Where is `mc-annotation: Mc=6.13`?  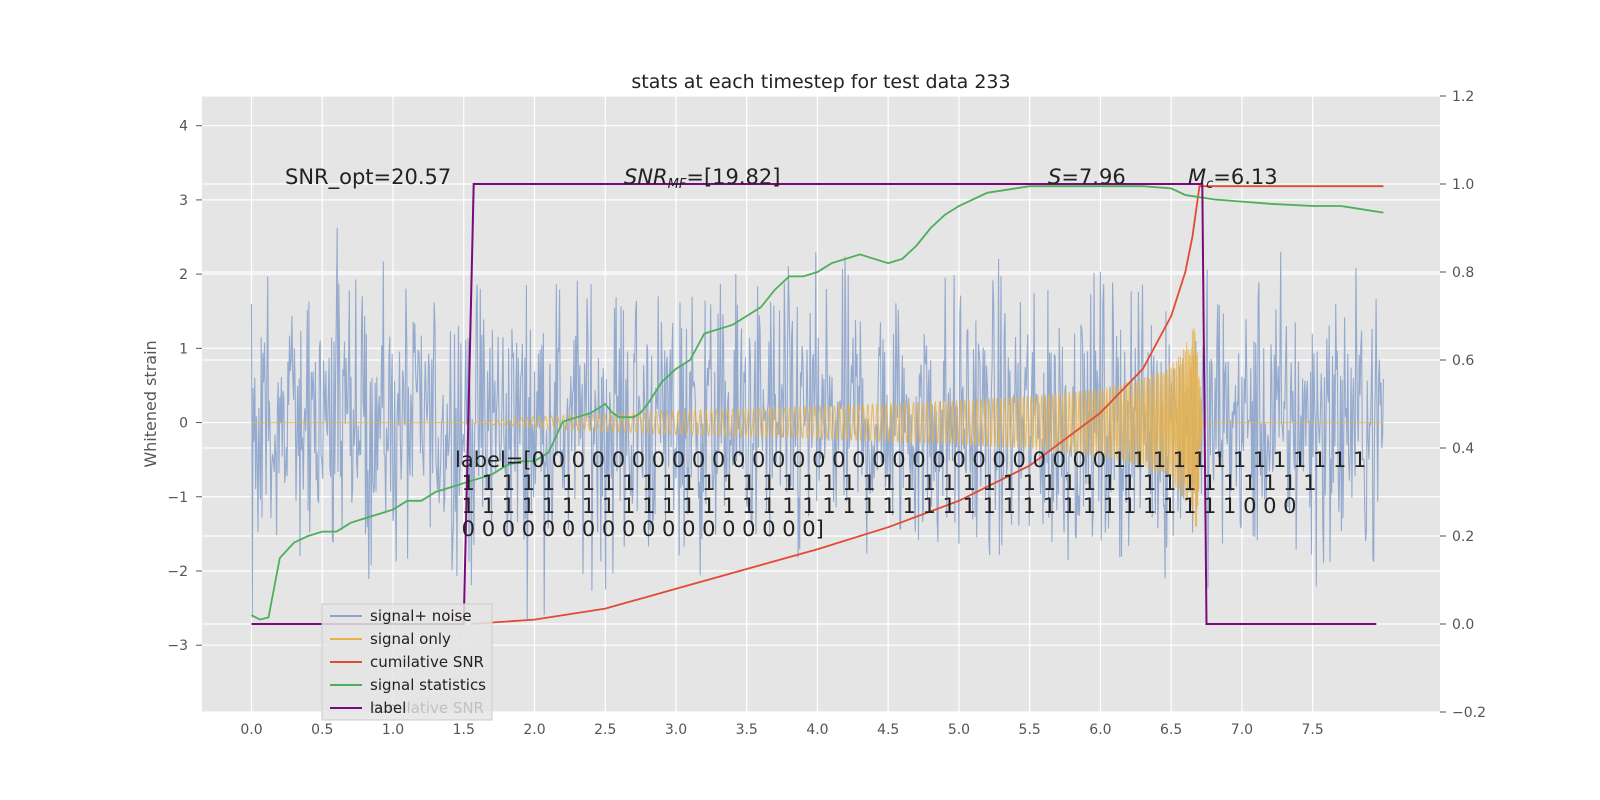 mc-annotation: Mc=6.13 is located at coordinates (1233, 178).